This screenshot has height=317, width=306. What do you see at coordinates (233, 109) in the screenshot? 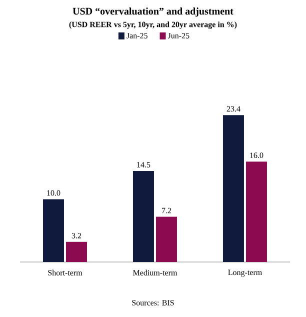
I see `data-label: 23.4` at bounding box center [233, 109].